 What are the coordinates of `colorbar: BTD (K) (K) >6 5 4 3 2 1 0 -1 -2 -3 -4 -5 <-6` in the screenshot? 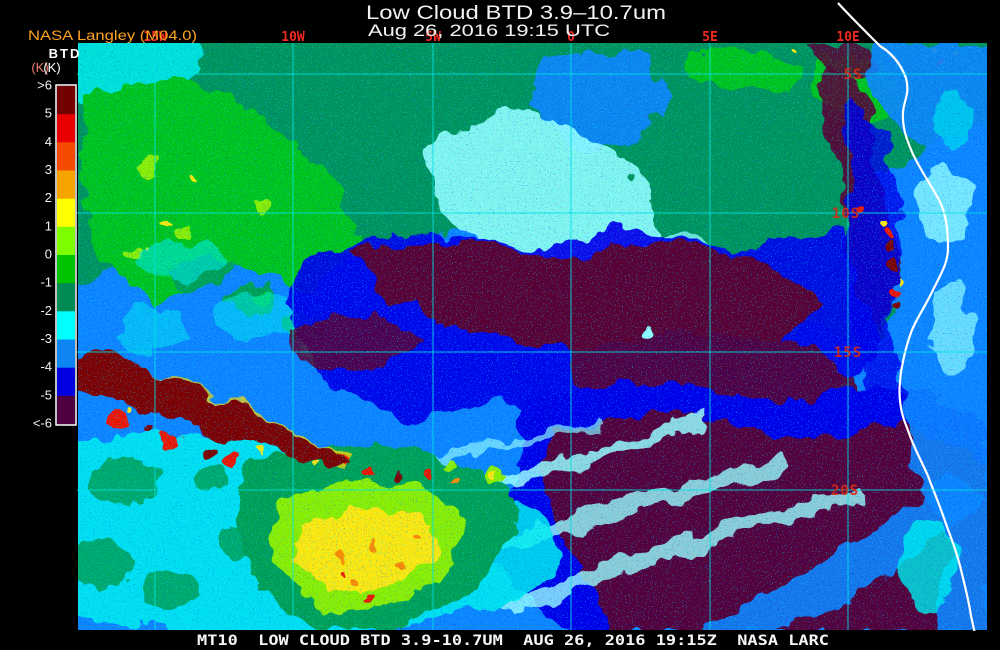 It's located at (56, 238).